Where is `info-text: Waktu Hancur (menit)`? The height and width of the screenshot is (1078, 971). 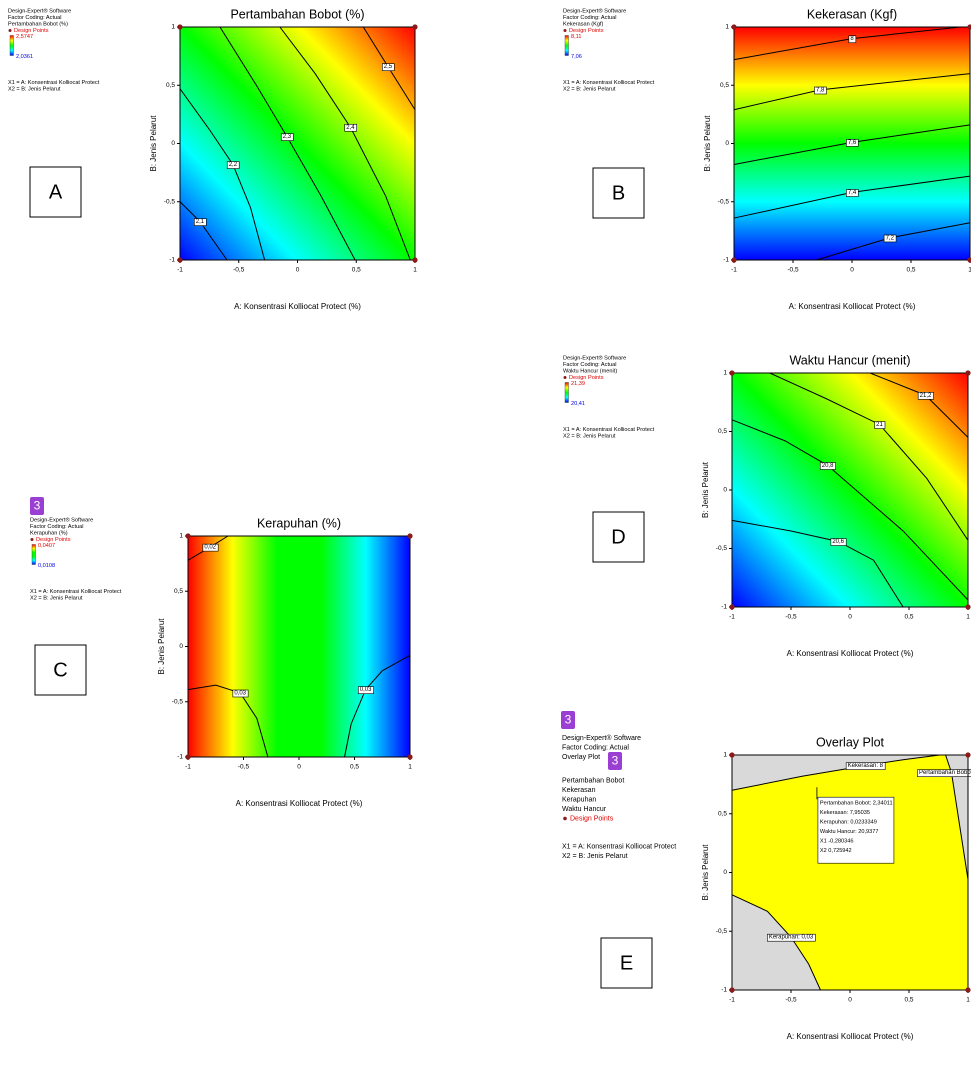 info-text: Waktu Hancur (menit) is located at coordinates (590, 371).